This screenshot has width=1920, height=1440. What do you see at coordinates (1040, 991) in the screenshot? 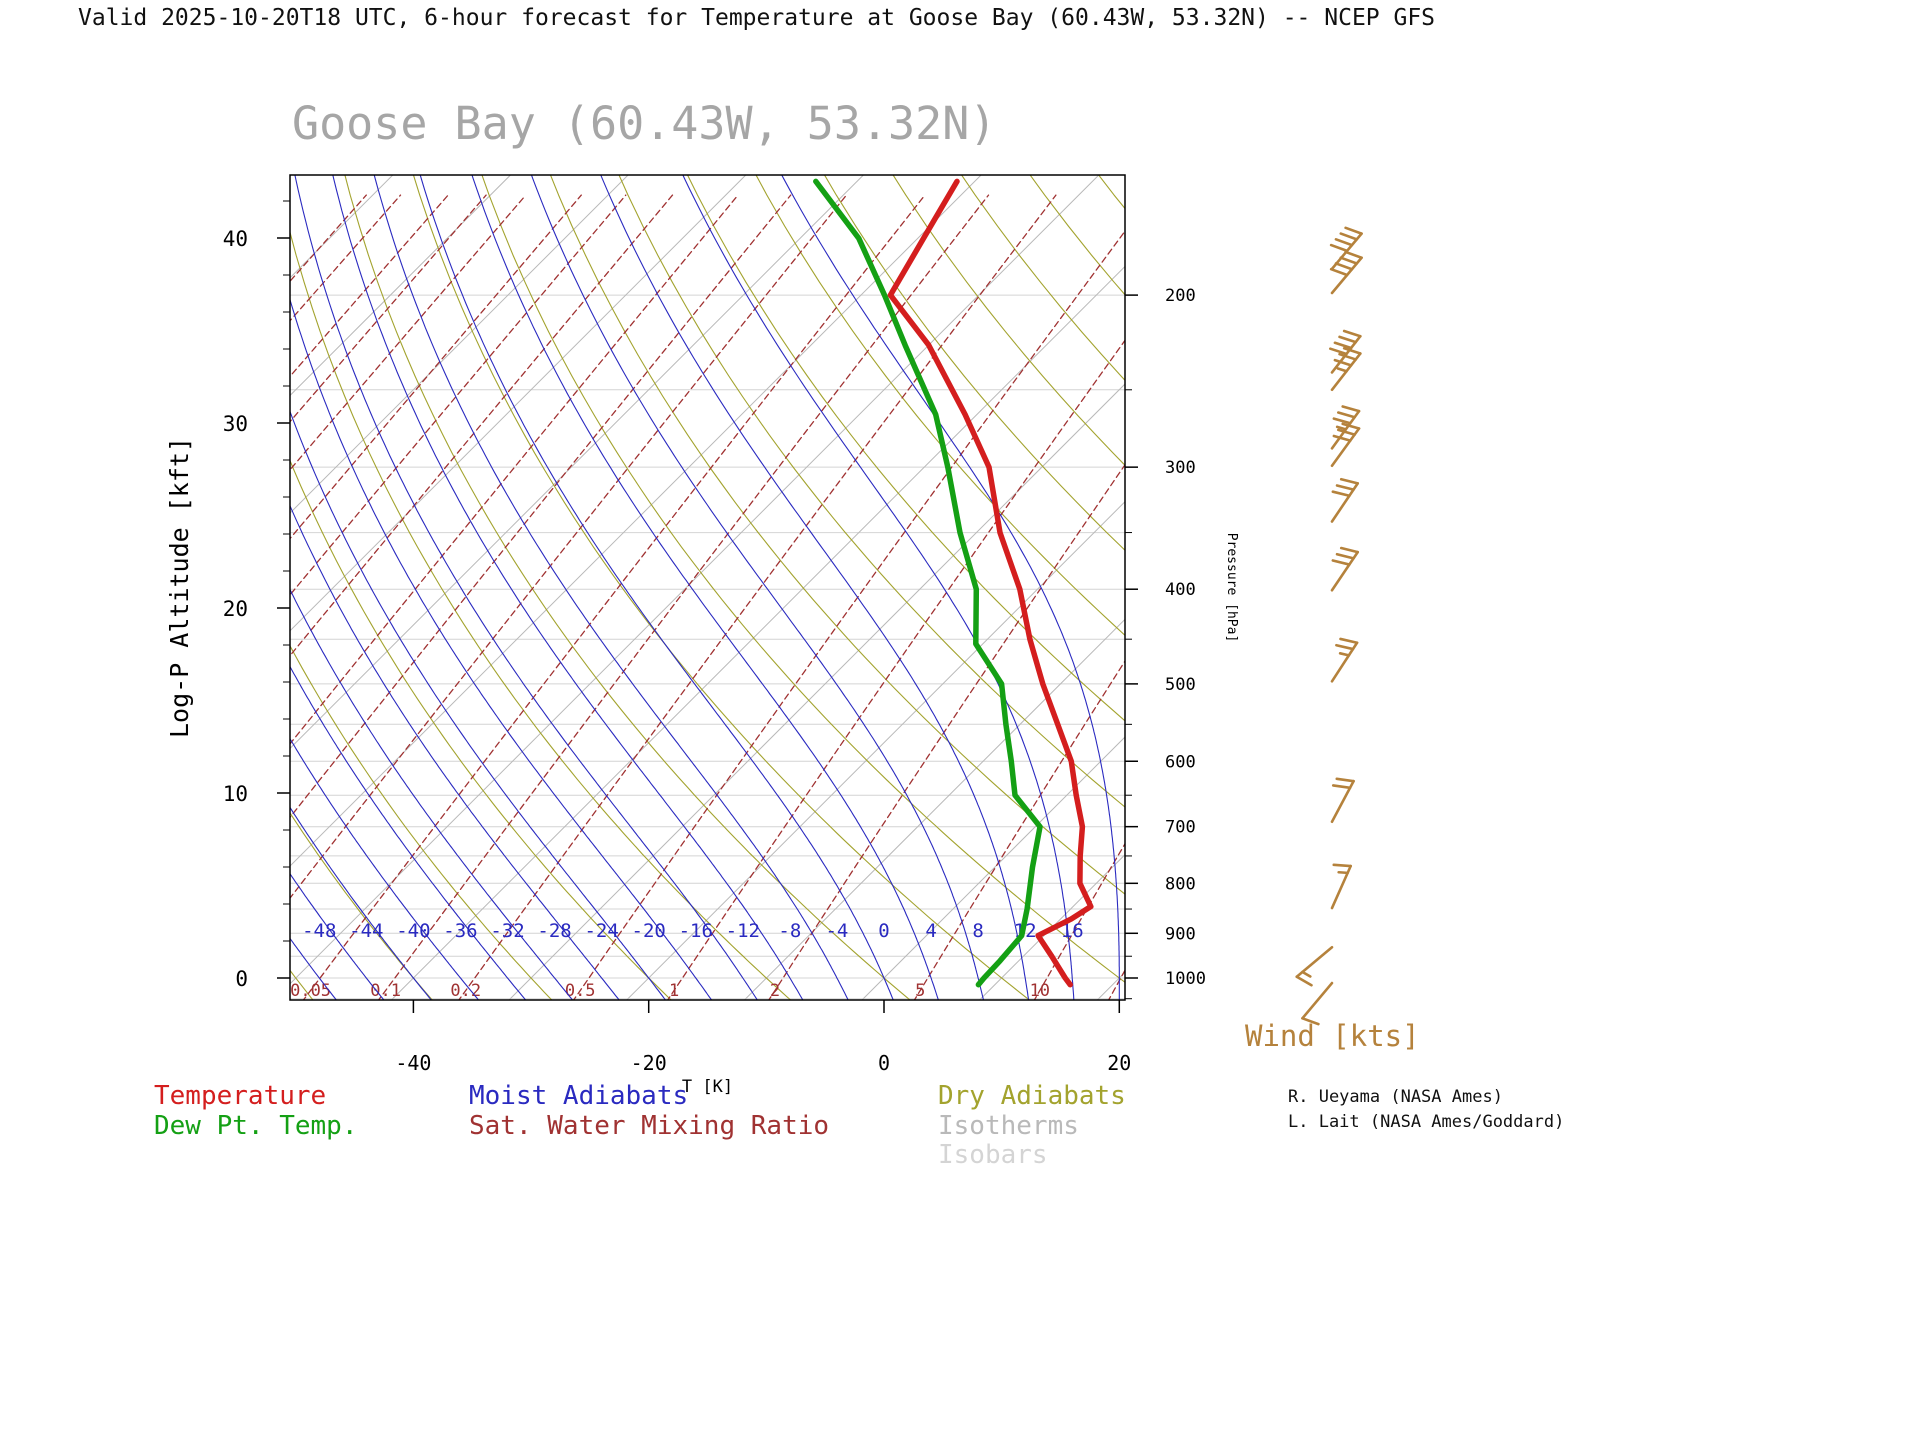
I see `mixing-ratio-label: 10` at bounding box center [1040, 991].